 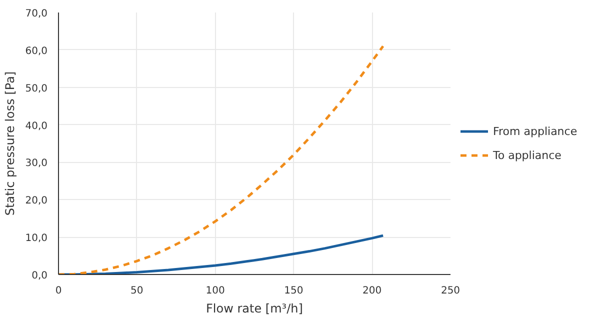 I want to click on y-tick-label: 60,0, so click(x=36, y=51).